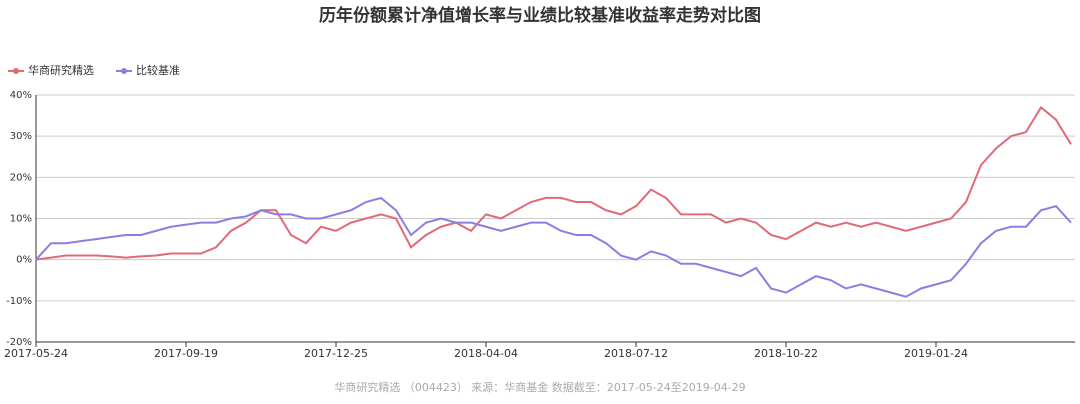  I want to click on y-tick-label: 30%, so click(21, 136).